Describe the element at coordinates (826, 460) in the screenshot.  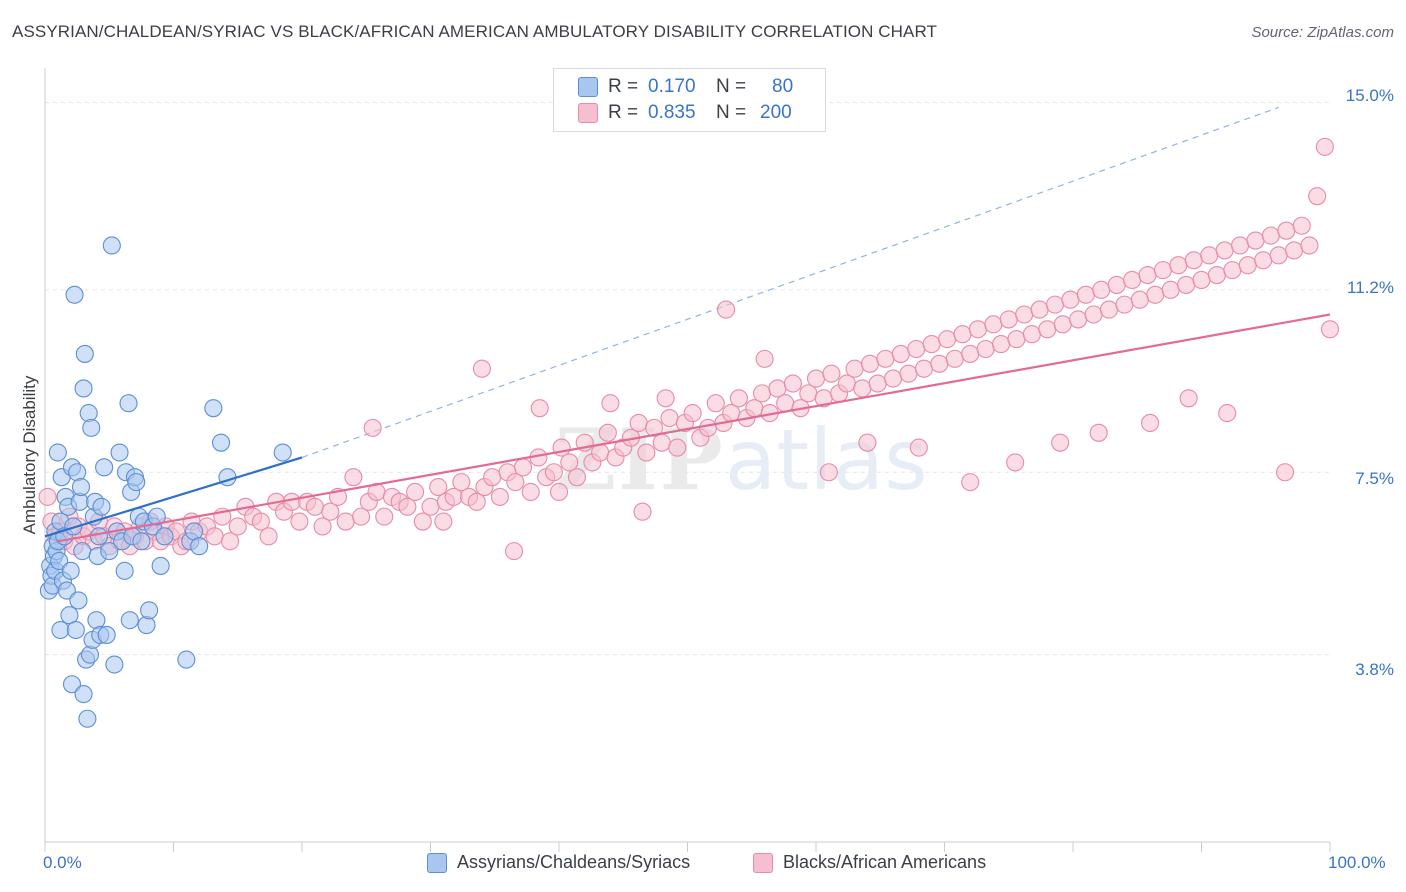
I see `watermark-atlas: atlas` at that location.